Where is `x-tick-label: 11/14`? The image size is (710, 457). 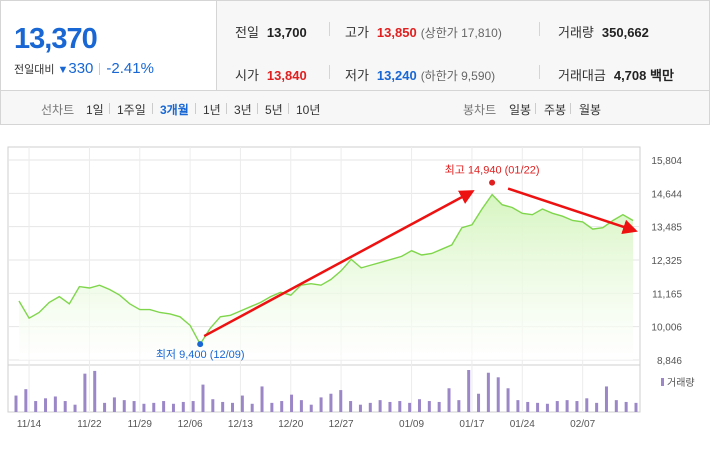
x-tick-label: 11/14 is located at coordinates (29, 424).